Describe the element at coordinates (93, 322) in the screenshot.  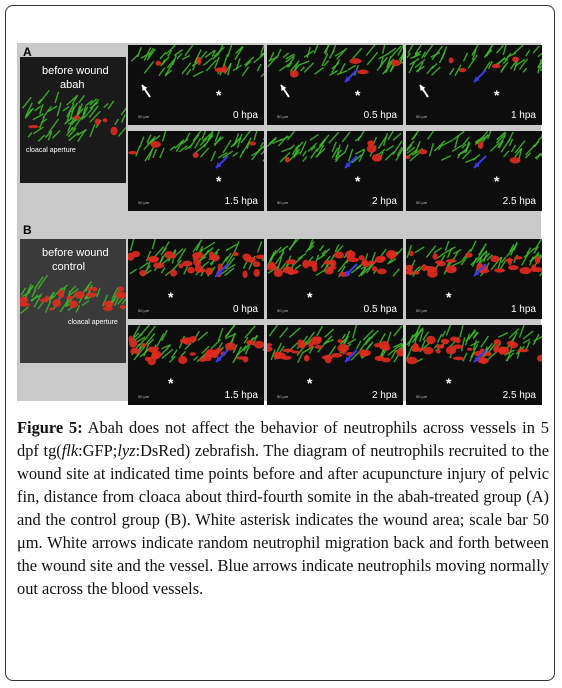
I see `panel-b-cloacal-label: cloacal aperture` at that location.